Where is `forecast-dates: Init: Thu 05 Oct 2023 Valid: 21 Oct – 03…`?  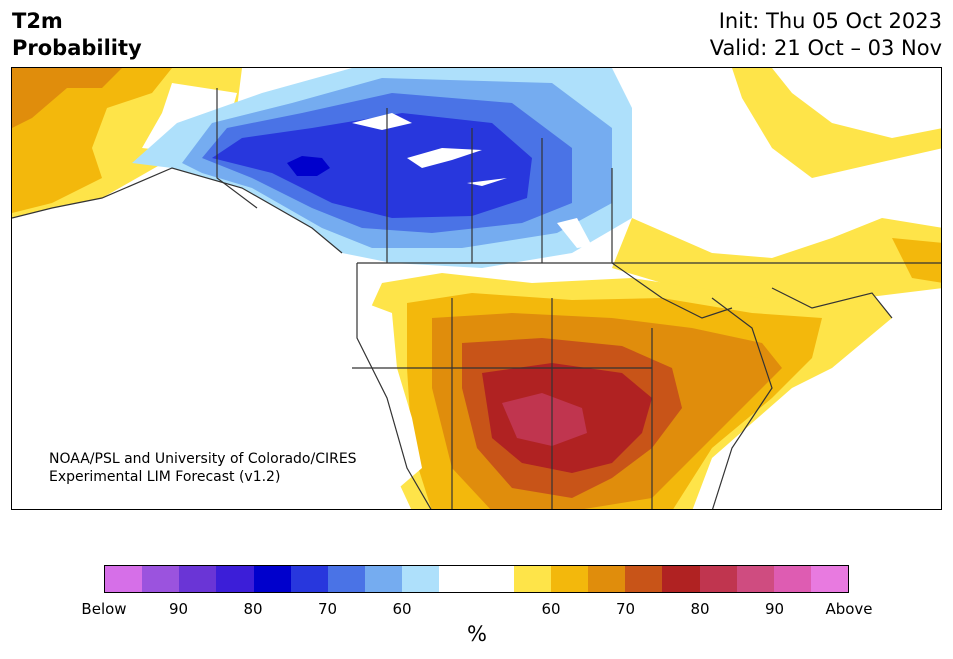
forecast-dates: Init: Thu 05 Oct 2023 Valid: 21 Oct – 03… is located at coordinates (826, 35).